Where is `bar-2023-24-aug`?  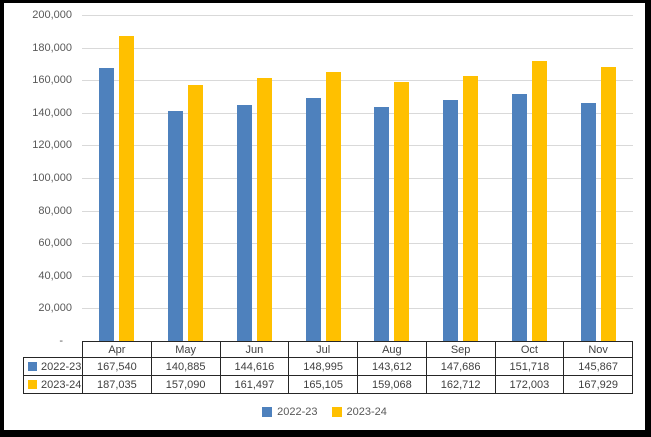 bar-2023-24-aug is located at coordinates (402, 211).